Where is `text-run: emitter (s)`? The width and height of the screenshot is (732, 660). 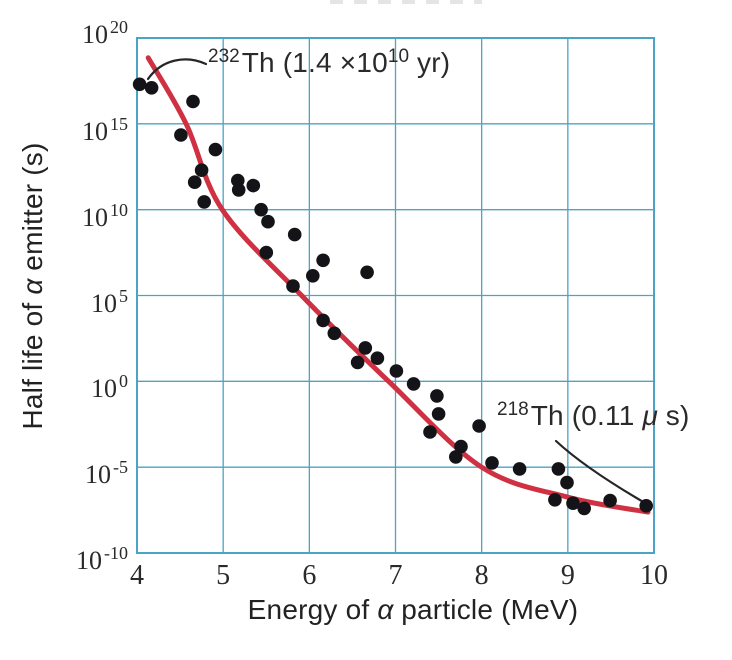 text-run: emitter (s) is located at coordinates (32, 210).